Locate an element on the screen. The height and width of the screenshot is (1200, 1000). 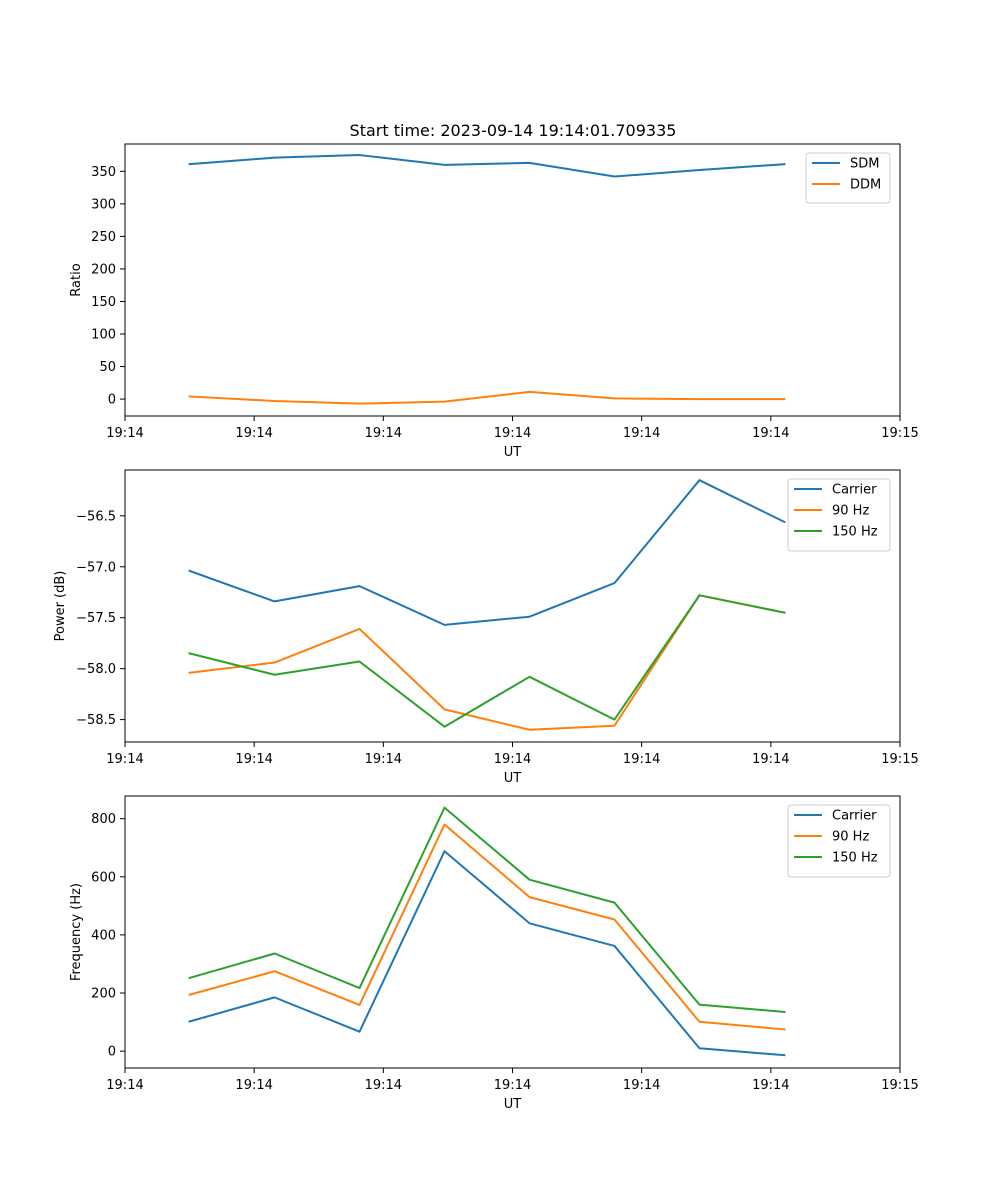
frequency-y-tick-label: 800 is located at coordinates (103, 819).